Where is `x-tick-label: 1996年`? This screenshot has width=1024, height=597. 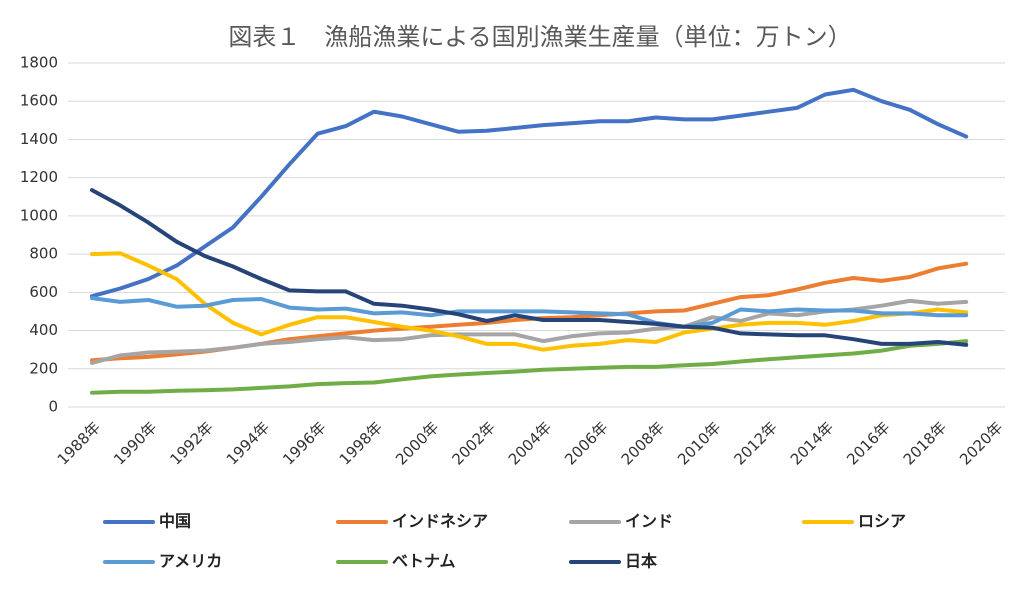 x-tick-label: 1996年 is located at coordinates (304, 443).